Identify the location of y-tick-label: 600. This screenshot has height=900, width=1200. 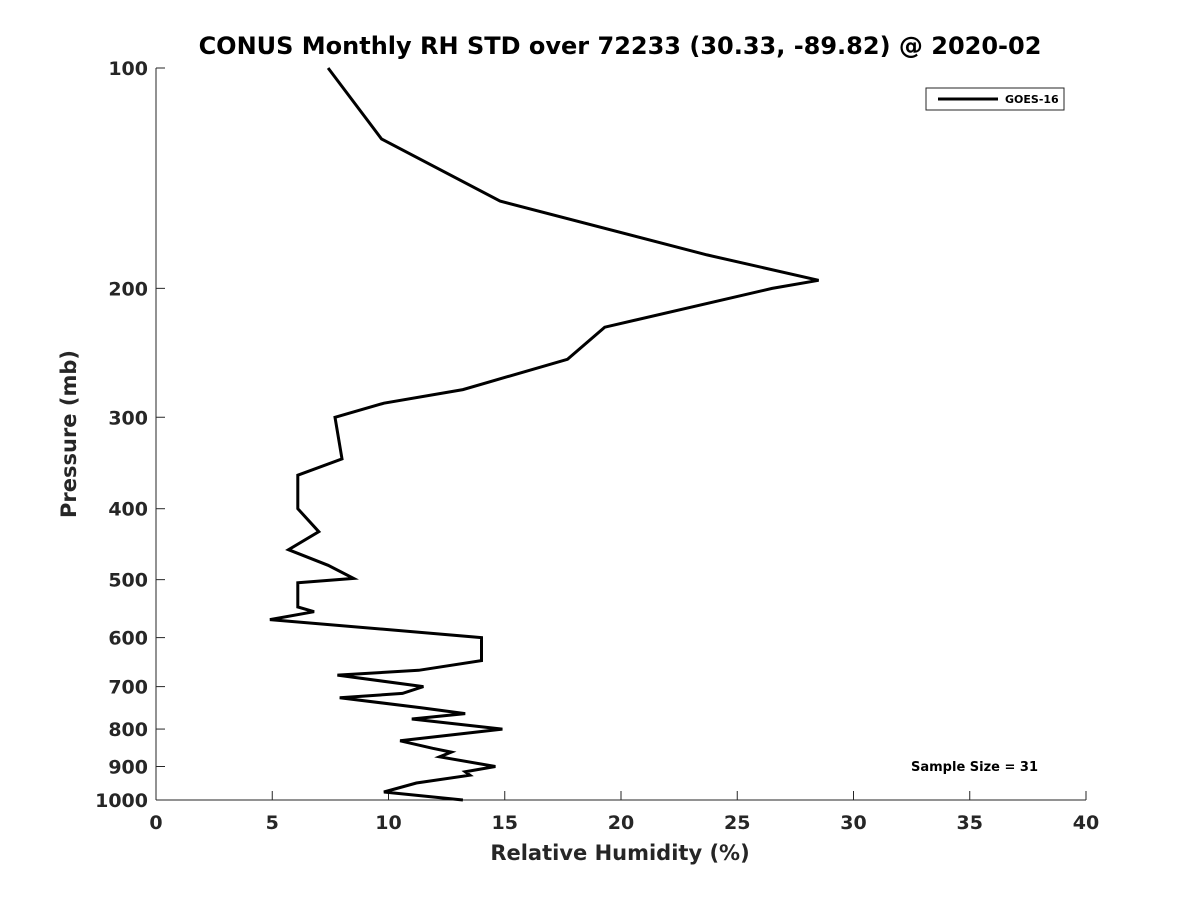
(128, 639).